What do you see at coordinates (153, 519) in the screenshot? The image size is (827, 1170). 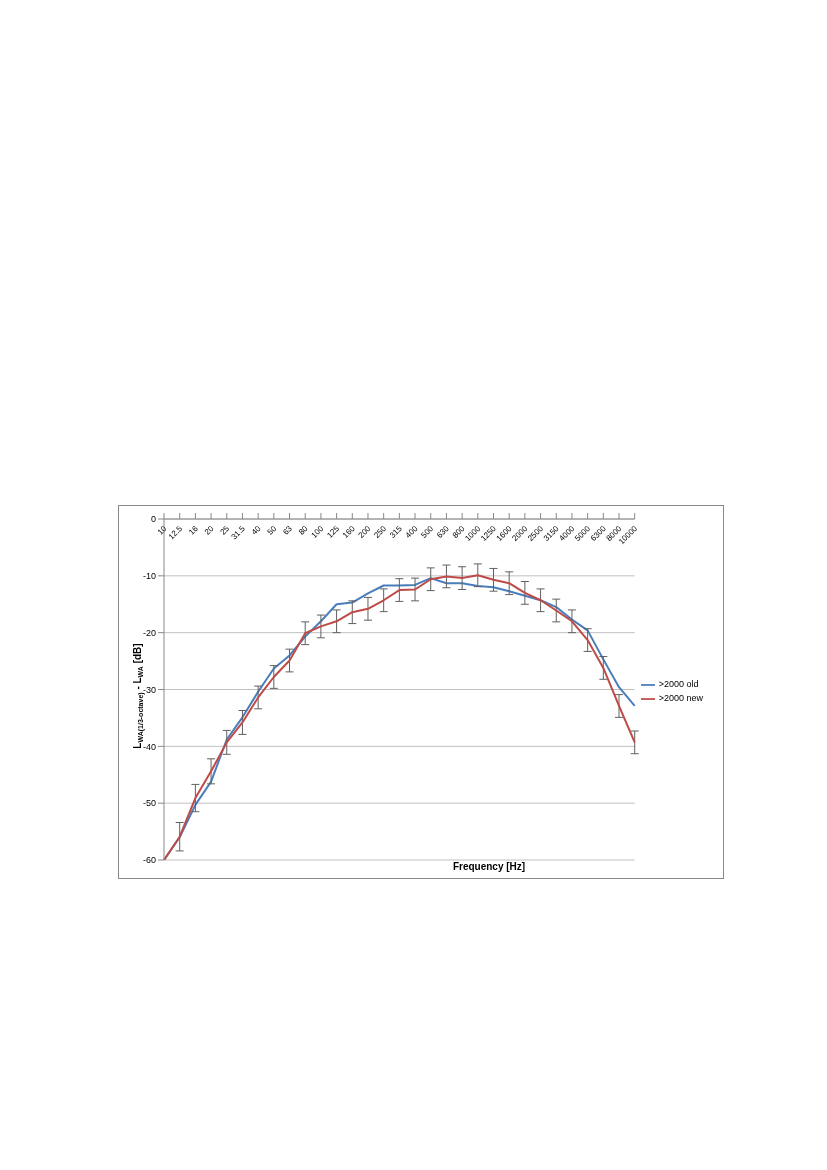 I see `y-tick-label: 0` at bounding box center [153, 519].